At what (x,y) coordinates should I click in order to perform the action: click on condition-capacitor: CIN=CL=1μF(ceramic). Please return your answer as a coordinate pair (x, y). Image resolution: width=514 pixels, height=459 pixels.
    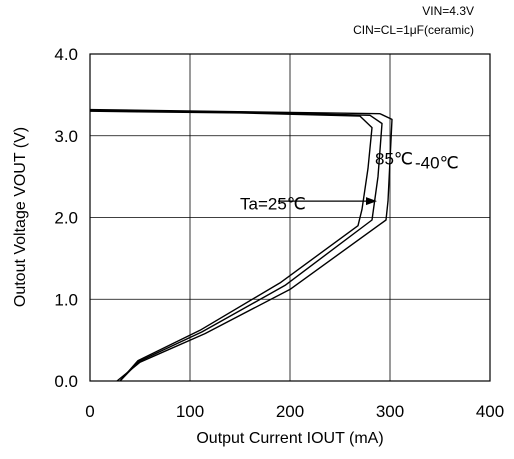
    Looking at the image, I should click on (413, 30).